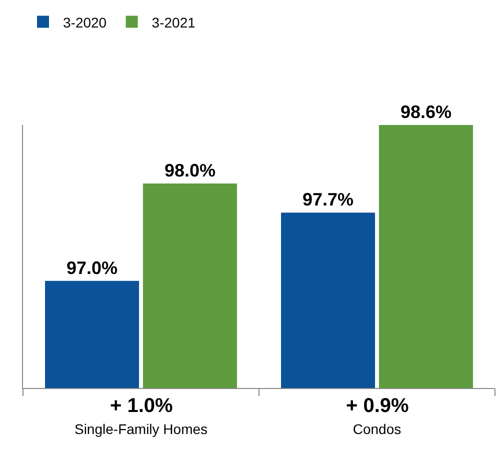 Image resolution: width=501 pixels, height=455 pixels. Describe the element at coordinates (174, 22) in the screenshot. I see `legend-label: 3-2021` at that location.